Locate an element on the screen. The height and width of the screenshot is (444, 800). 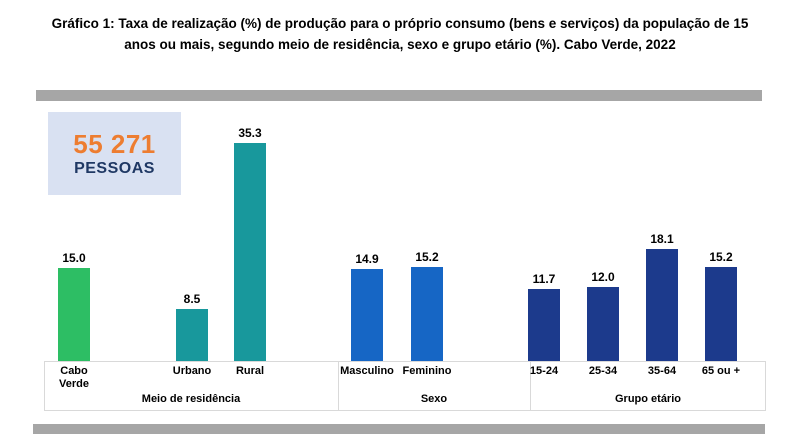
total-persons-callout: 55 271 PESSOAS is located at coordinates (114, 153).